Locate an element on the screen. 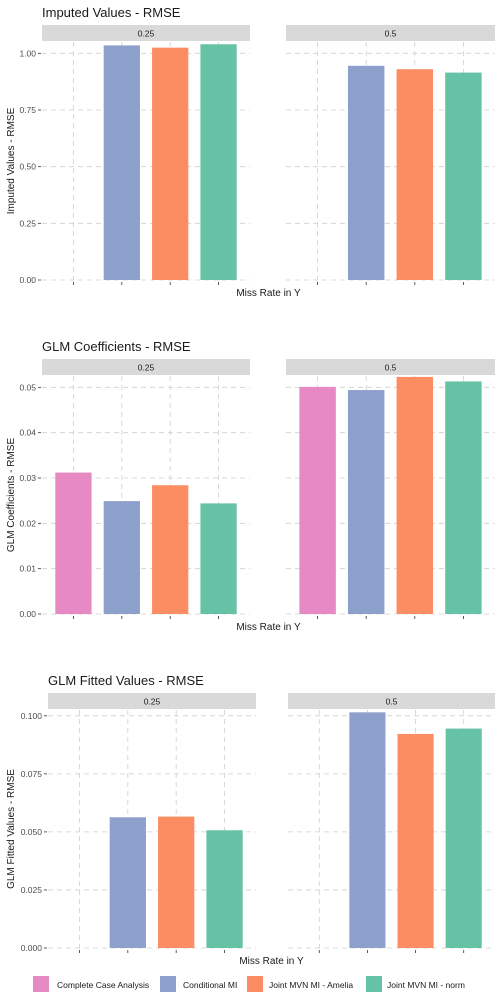 This screenshot has width=500, height=1000. y-tick-label: 0.01 is located at coordinates (27, 569).